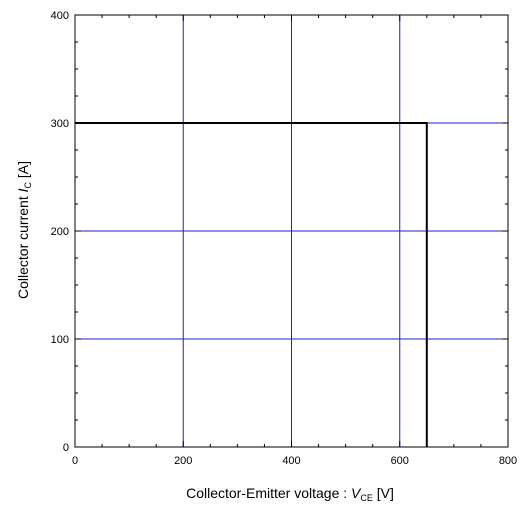  Describe the element at coordinates (291, 461) in the screenshot. I see `x-tick-label-400: 400` at that location.